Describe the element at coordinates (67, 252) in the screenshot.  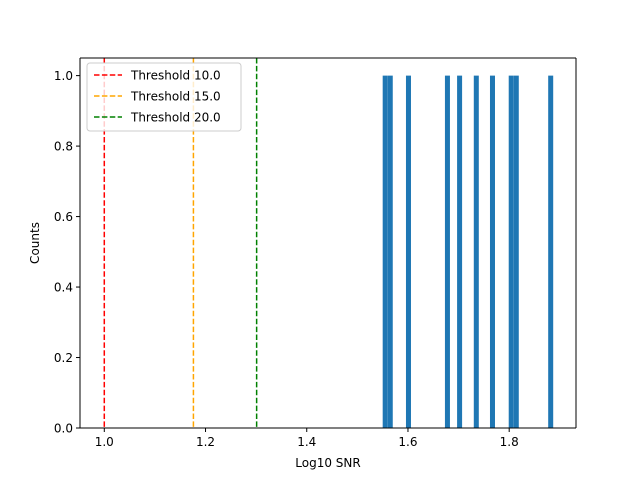
I see `y-axis-ticks: 0.0 0.2 0.4 0.6 0.8 1.0` at that location.